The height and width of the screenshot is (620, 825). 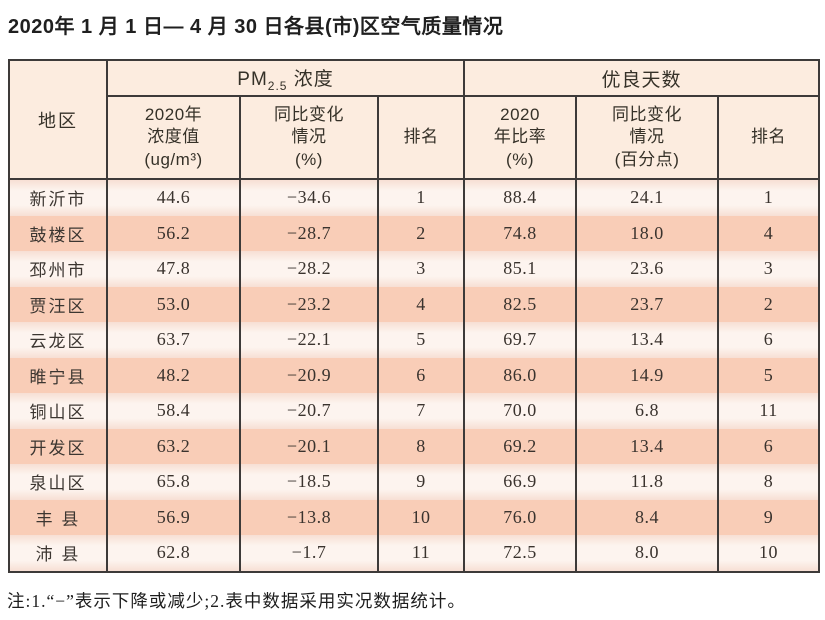 What do you see at coordinates (421, 137) in the screenshot?
I see `col-header-pm-rank: 排名` at bounding box center [421, 137].